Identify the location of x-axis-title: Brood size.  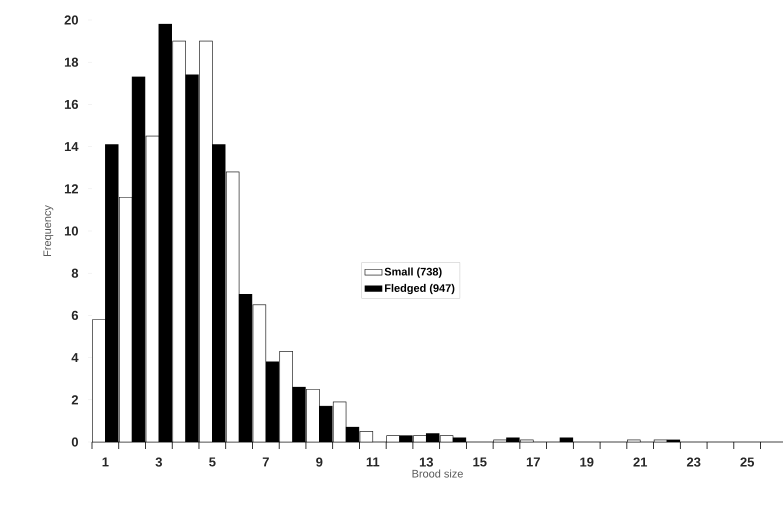
(437, 474).